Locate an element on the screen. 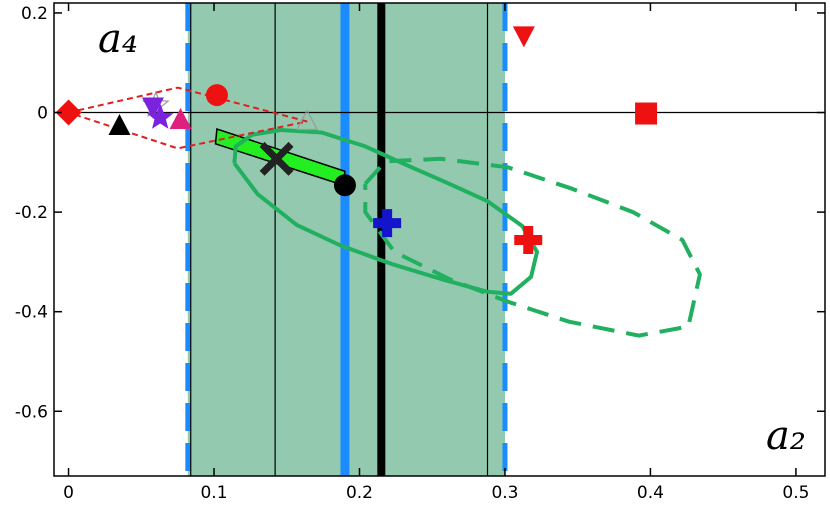  x-tick-label-2: 0.2 is located at coordinates (359, 493).